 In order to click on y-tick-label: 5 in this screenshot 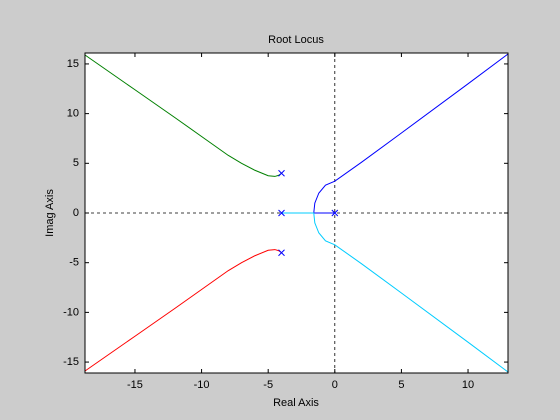, I will do `click(76, 163)`.